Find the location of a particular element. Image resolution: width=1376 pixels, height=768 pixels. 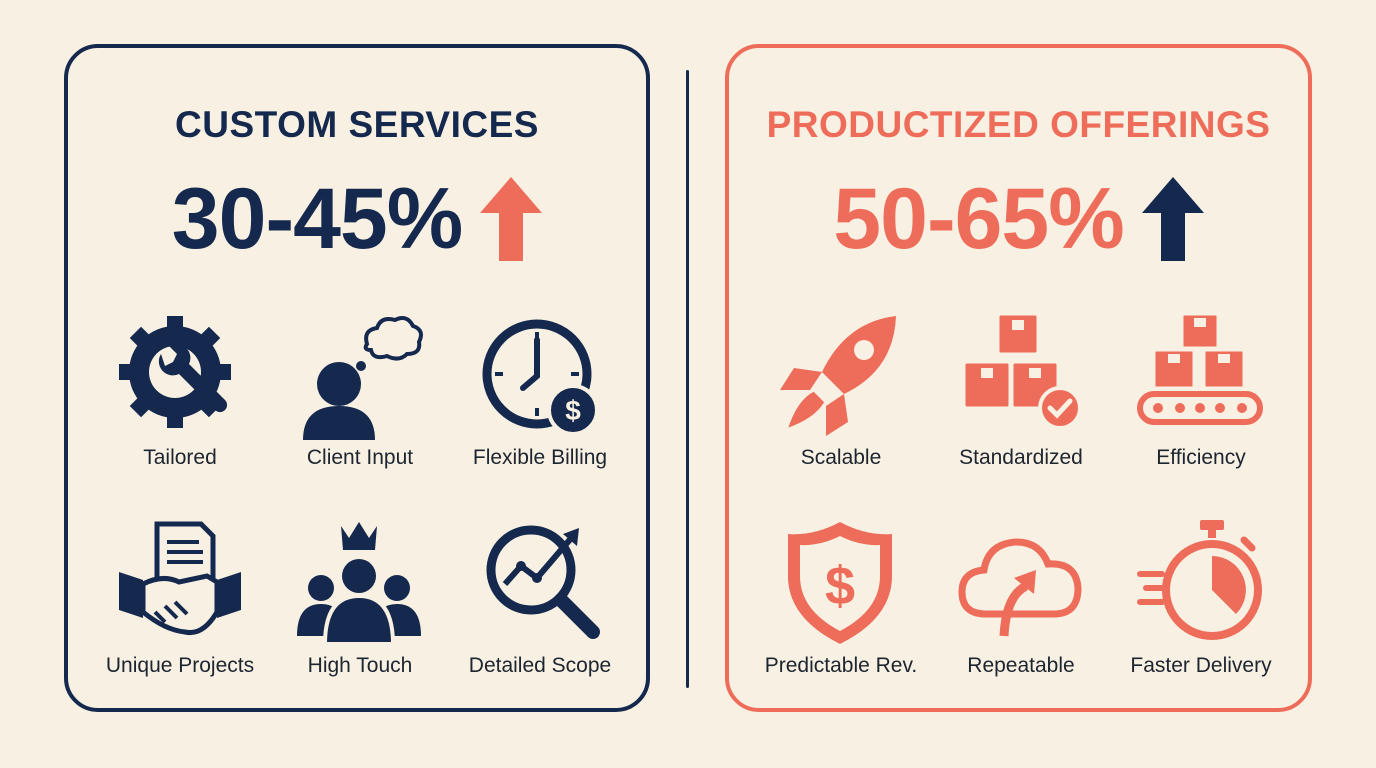

item-detailed-scope: Detailed Scope is located at coordinates (540, 598).